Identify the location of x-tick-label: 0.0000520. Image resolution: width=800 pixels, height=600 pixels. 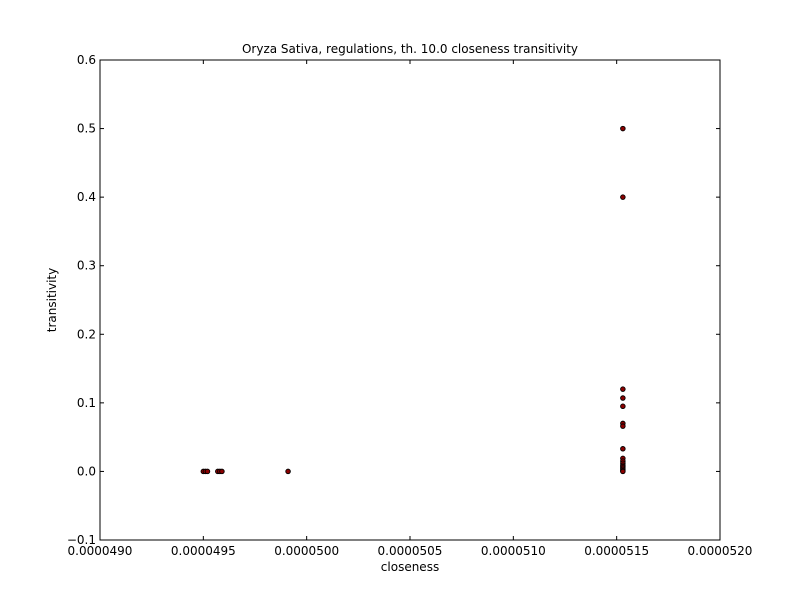
(720, 551).